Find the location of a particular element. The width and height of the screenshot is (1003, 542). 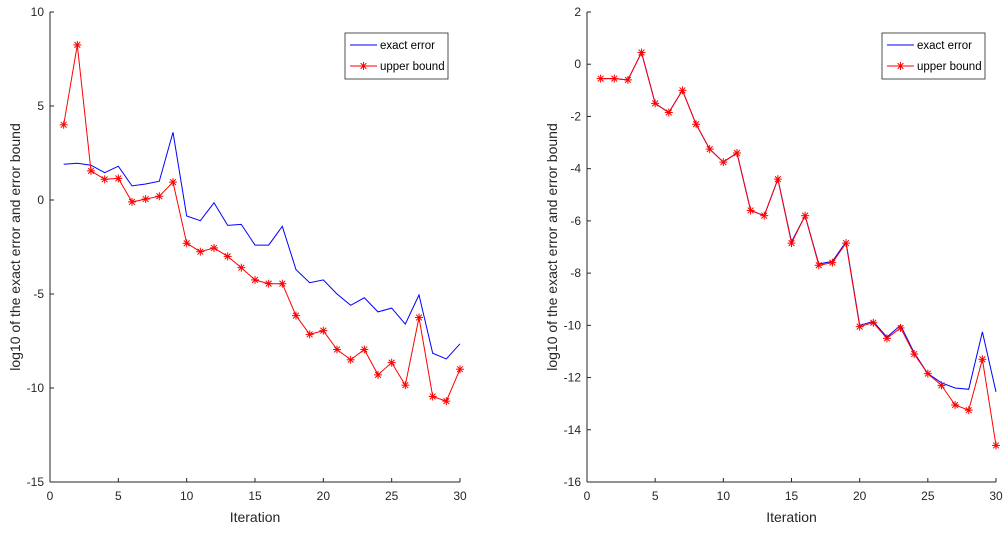

legend-label: exact error is located at coordinates (407, 46).